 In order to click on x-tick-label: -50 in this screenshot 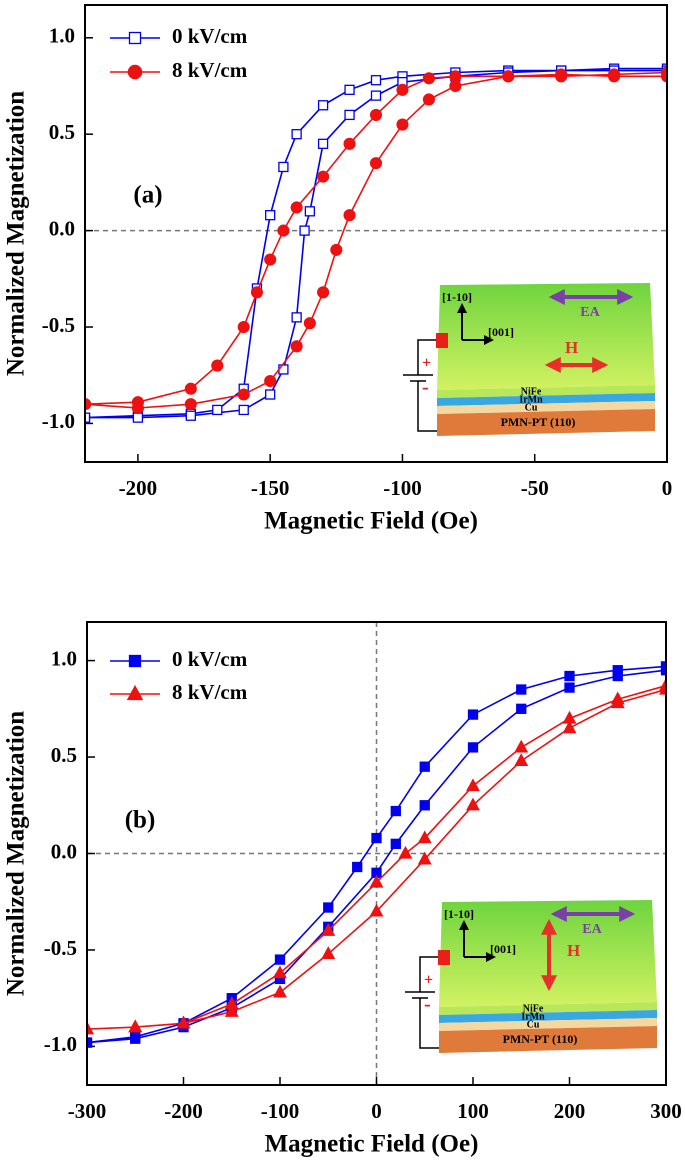, I will do `click(535, 488)`.